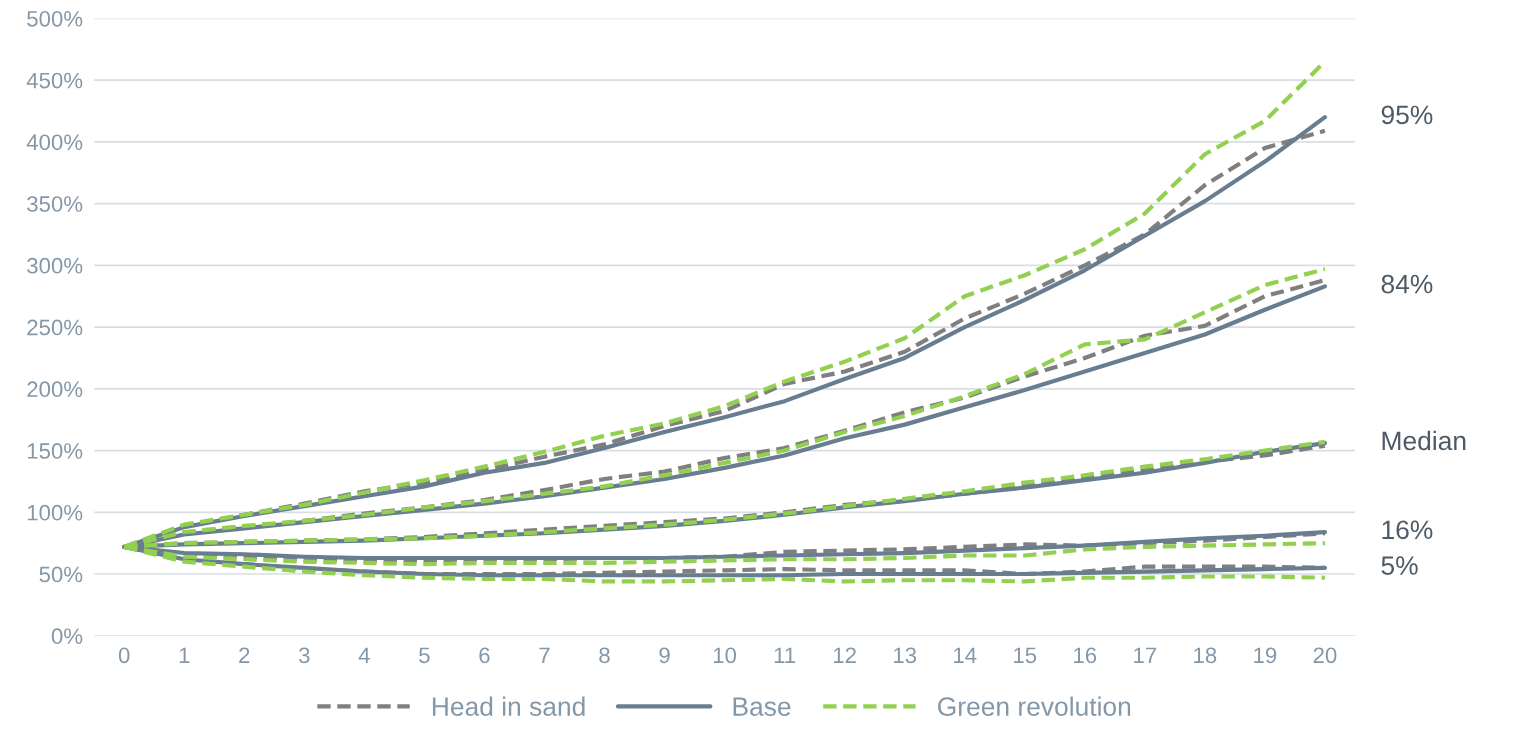  I want to click on y-tick-label: 400%, so click(54, 142).